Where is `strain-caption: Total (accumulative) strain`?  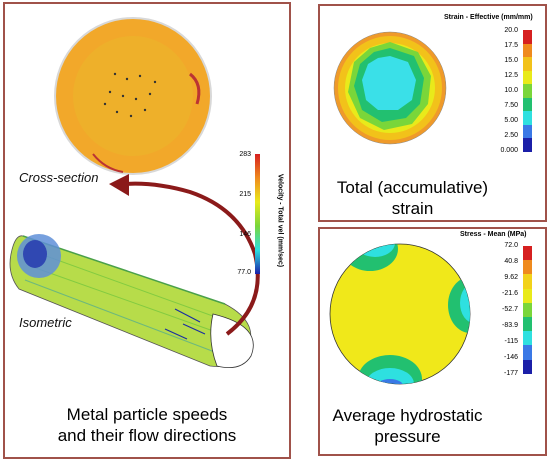
strain-caption: Total (accumulative) strain is located at coordinates (412, 198).